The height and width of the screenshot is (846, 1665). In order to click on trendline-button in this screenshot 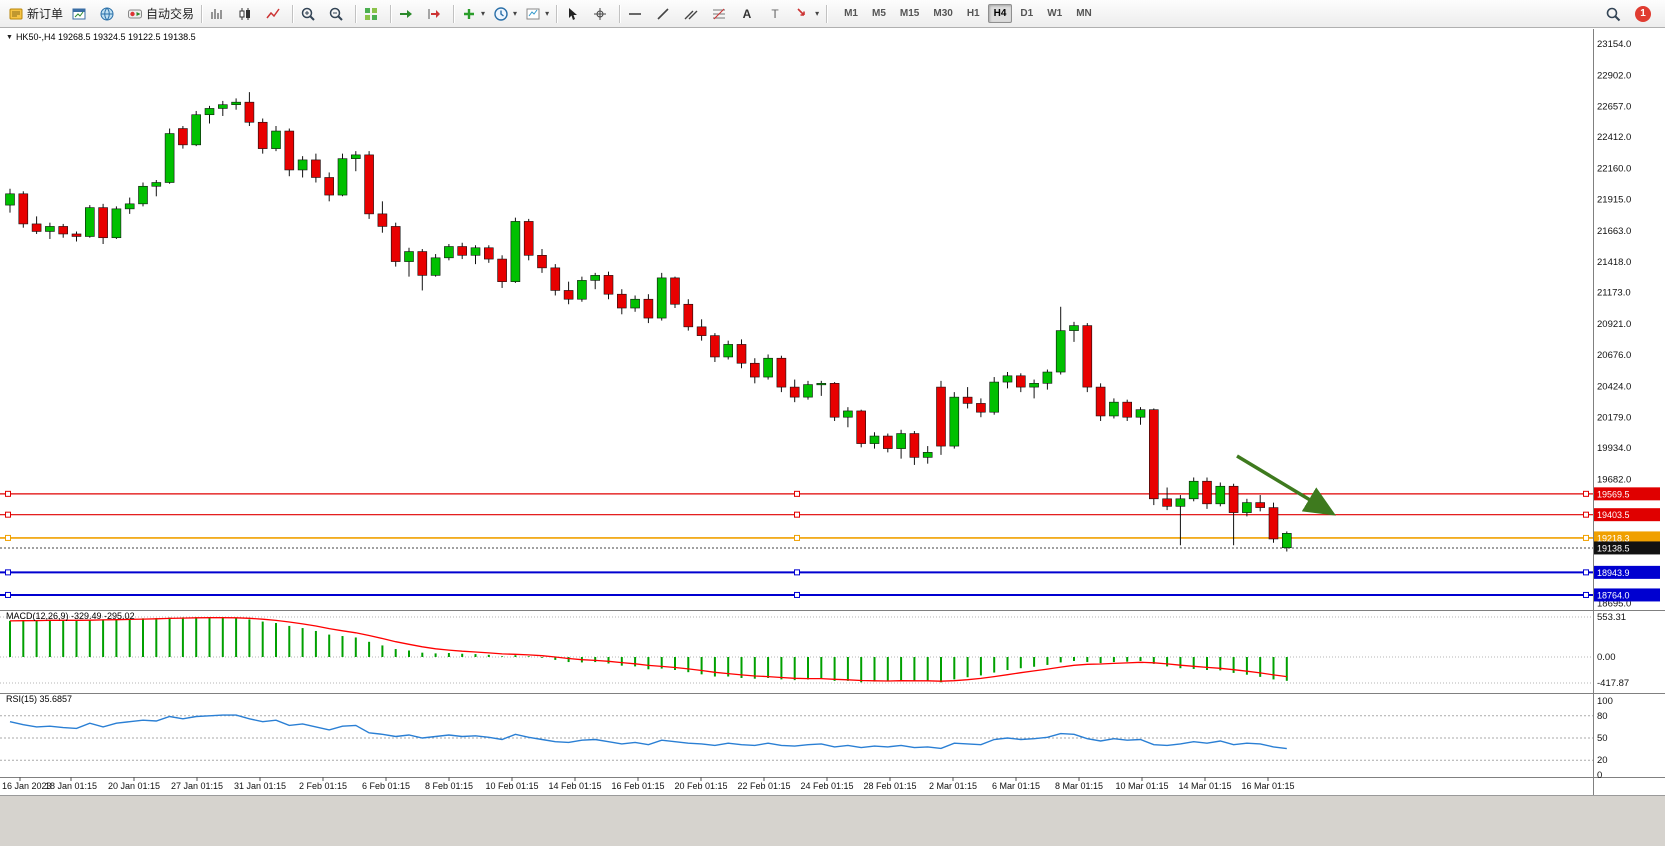, I will do `click(665, 14)`.